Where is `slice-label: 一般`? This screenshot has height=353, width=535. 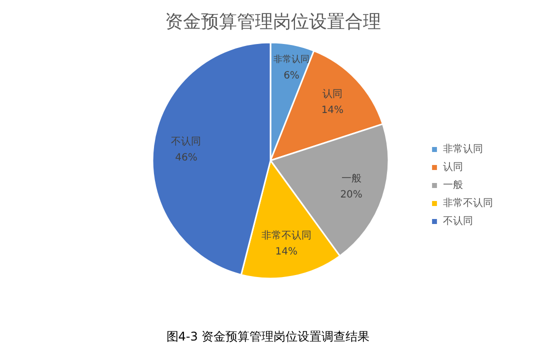
slice-label: 一般 is located at coordinates (351, 178).